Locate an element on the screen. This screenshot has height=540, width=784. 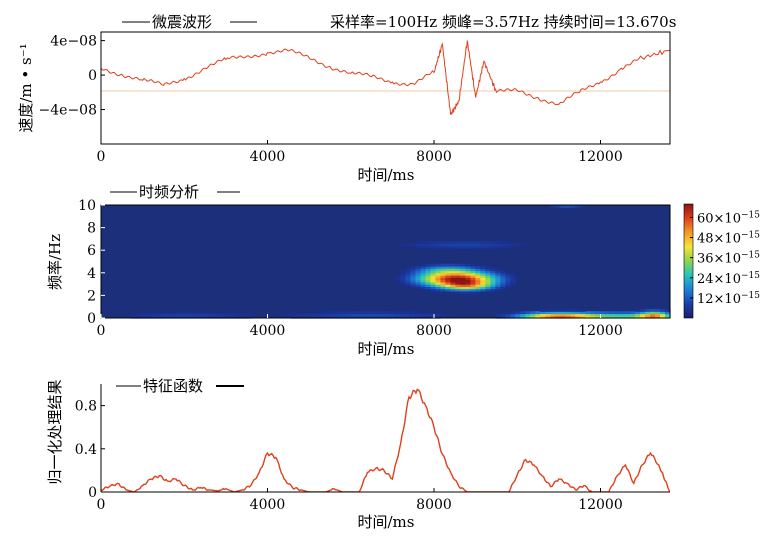
colorbar is located at coordinates (688, 261).